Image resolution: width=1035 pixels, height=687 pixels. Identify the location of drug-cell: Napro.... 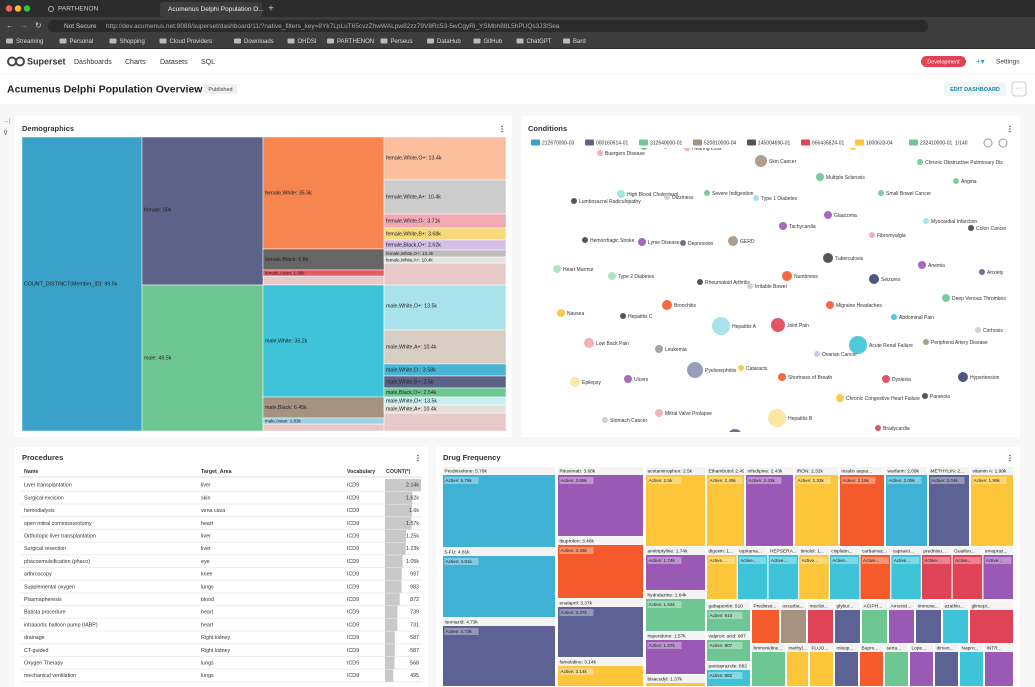
(971, 665).